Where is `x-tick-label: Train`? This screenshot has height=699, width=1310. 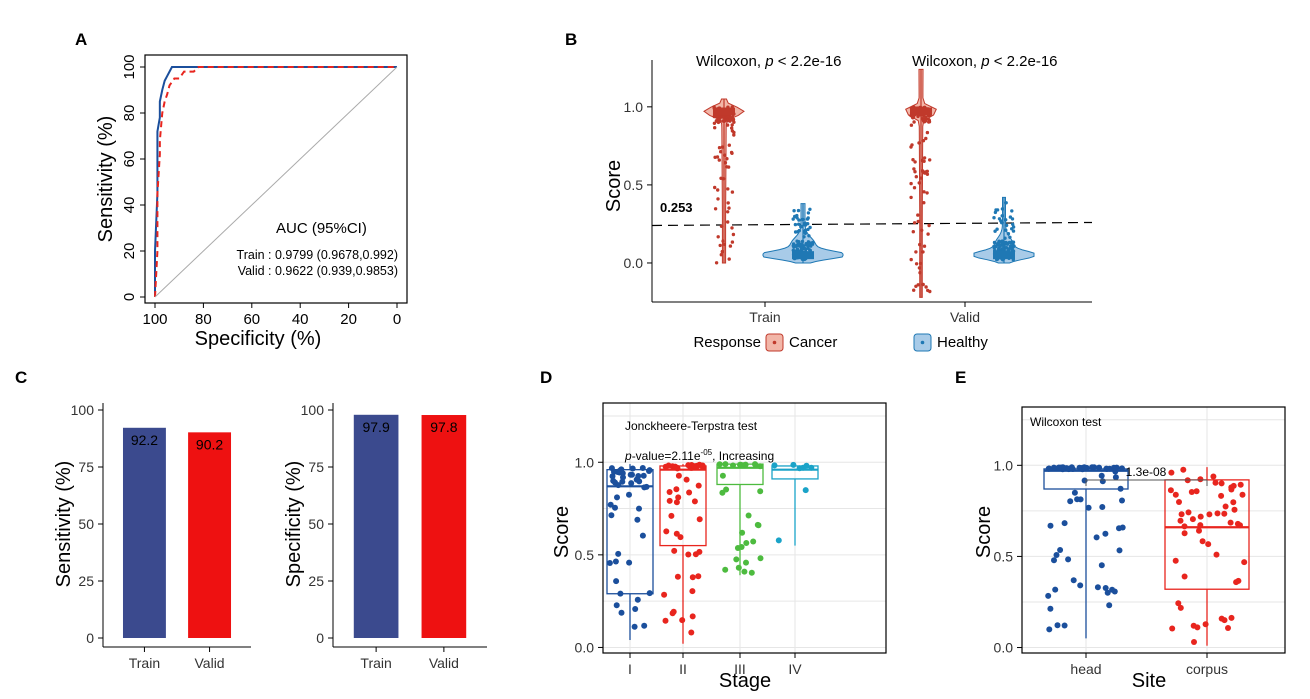
x-tick-label: Train is located at coordinates (375, 663).